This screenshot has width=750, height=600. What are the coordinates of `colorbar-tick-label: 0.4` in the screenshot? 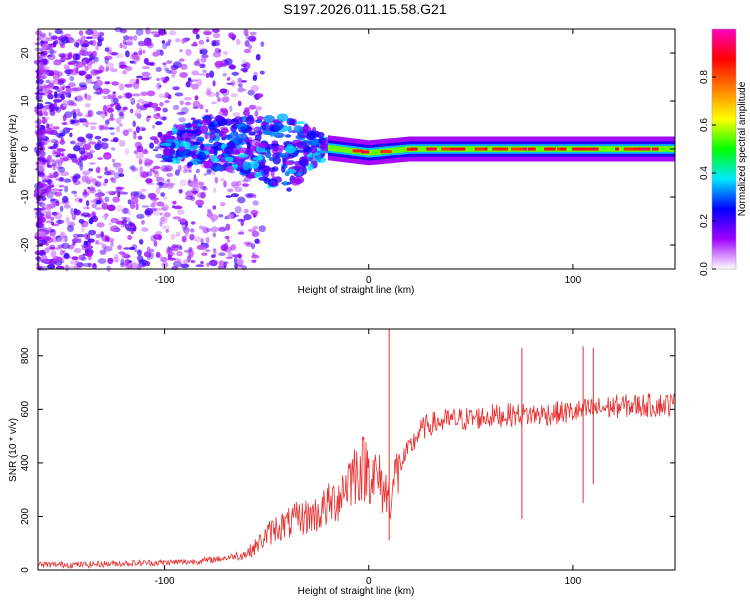 It's located at (704, 173).